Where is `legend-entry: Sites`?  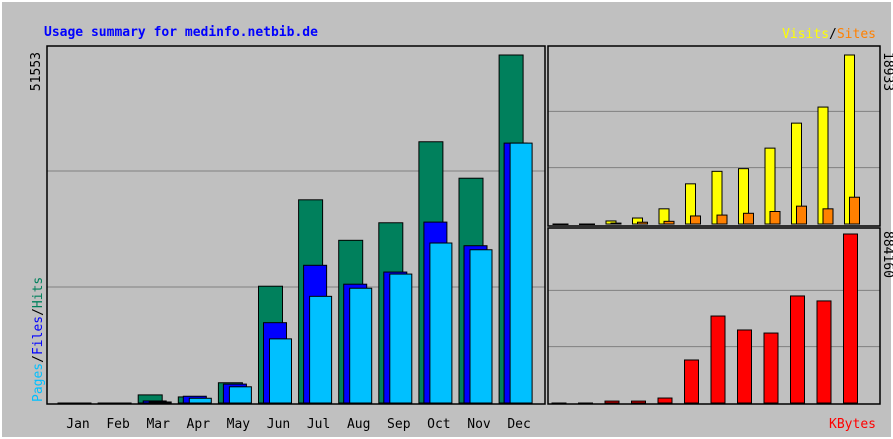 legend-entry: Sites is located at coordinates (856, 34).